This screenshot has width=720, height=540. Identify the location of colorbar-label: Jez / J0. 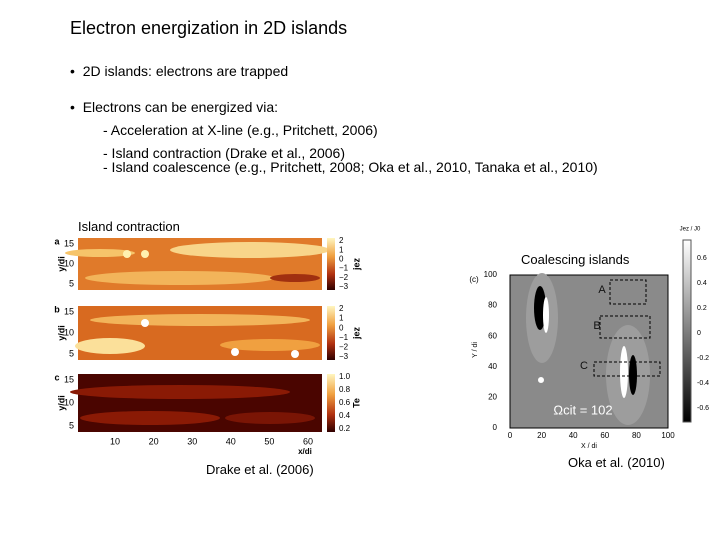
(690, 230).